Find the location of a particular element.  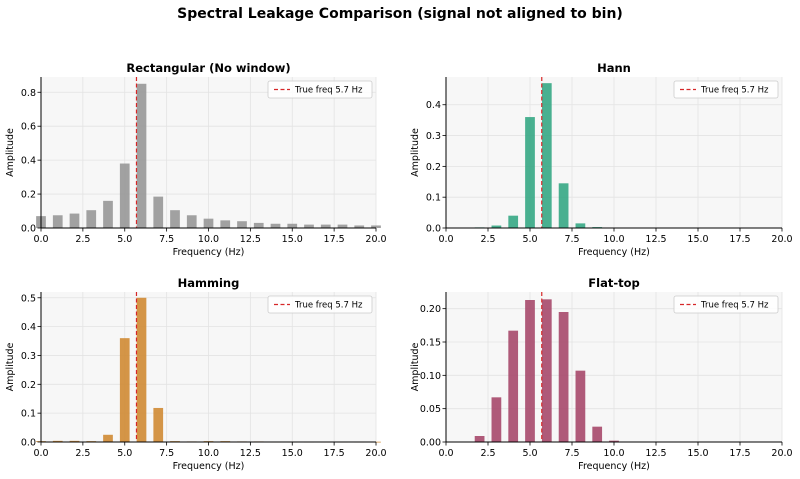

y-tick-label: 0.8 is located at coordinates (28, 93).